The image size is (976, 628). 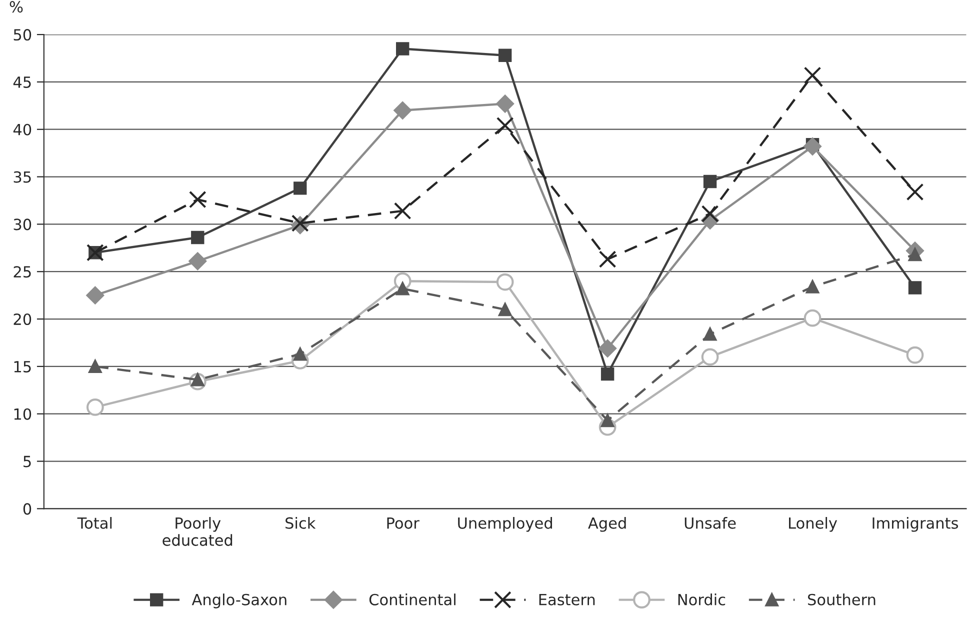 I want to click on y-tick-label: 10, so click(x=23, y=414).